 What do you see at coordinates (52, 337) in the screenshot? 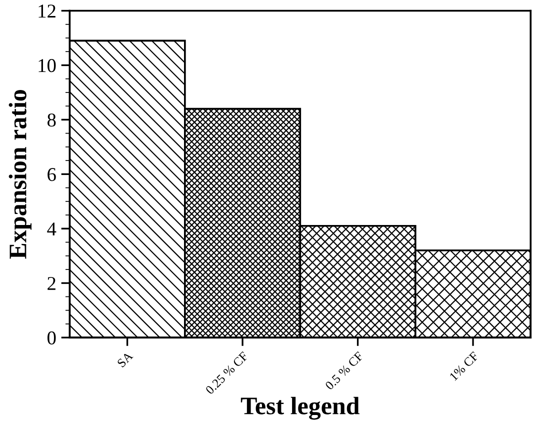
I see `y-tick-label: 0` at bounding box center [52, 337].